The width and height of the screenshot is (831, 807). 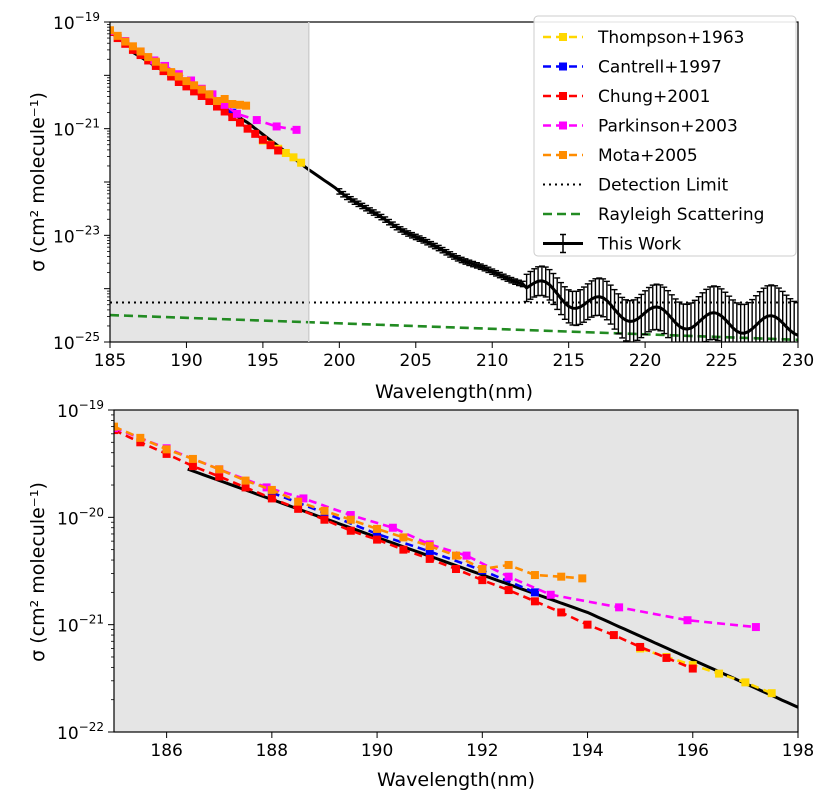 I want to click on bottom-x-tick-label: 188, so click(x=272, y=751).